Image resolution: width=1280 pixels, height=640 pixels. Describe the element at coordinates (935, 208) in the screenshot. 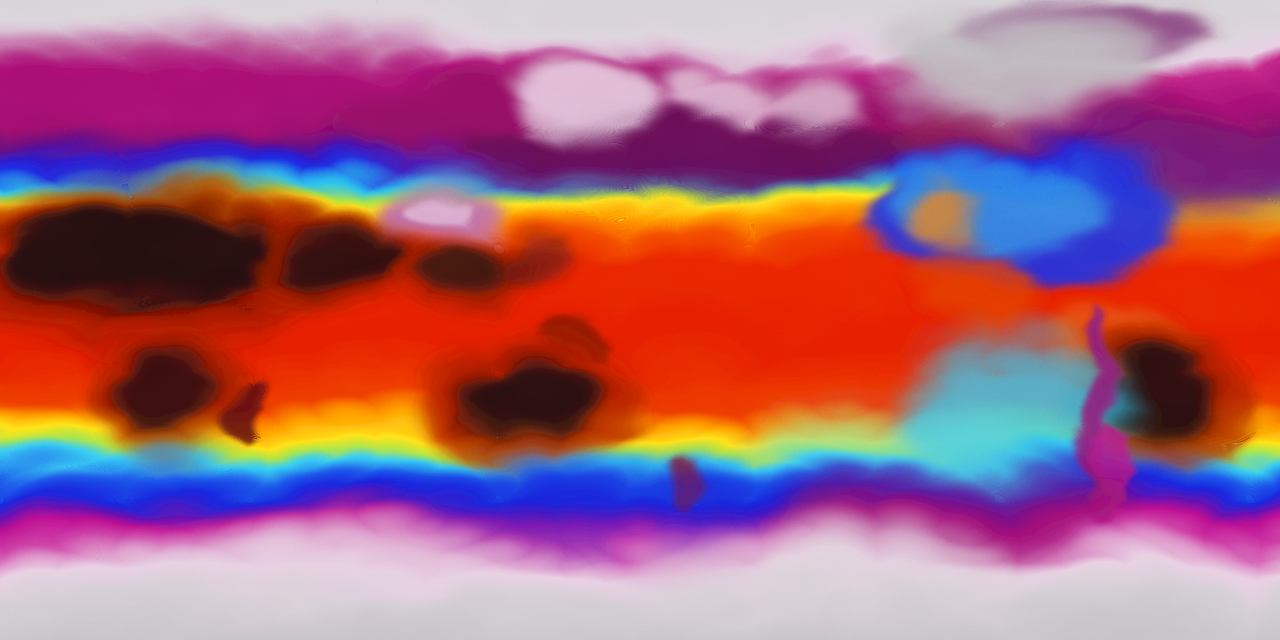

I see `us-southwest-orange-region` at that location.